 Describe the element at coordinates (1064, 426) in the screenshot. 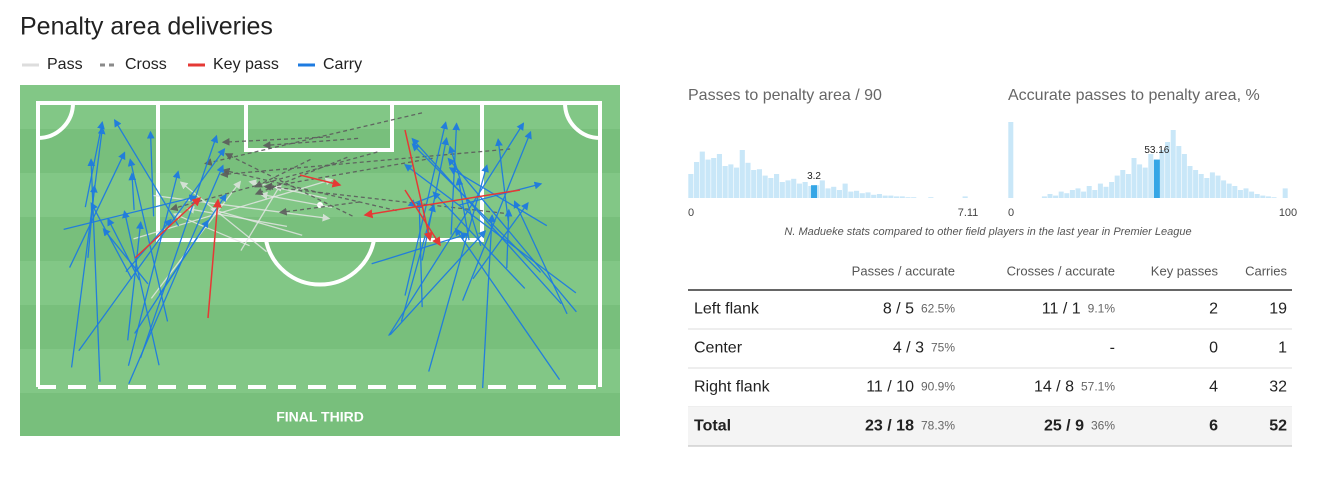

I see `cell-count: 25 / 9` at that location.